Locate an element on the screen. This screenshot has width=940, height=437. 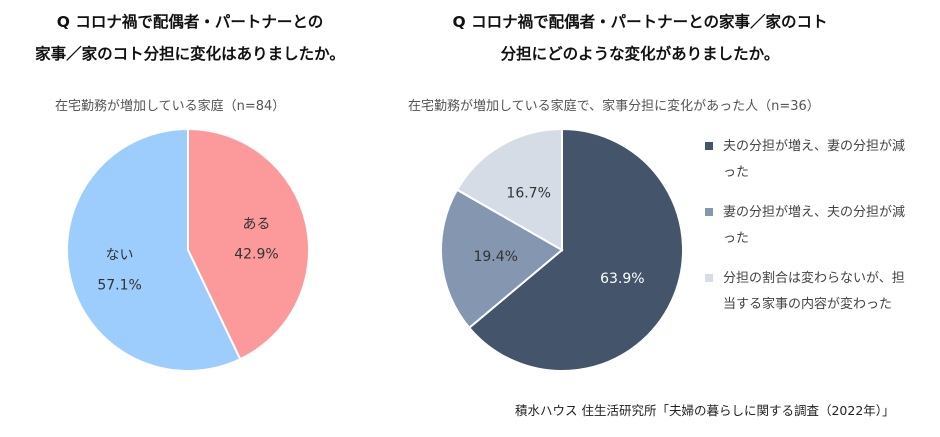
right-pie-chart: 63.9% 19.4% 16.7% is located at coordinates (562, 249).